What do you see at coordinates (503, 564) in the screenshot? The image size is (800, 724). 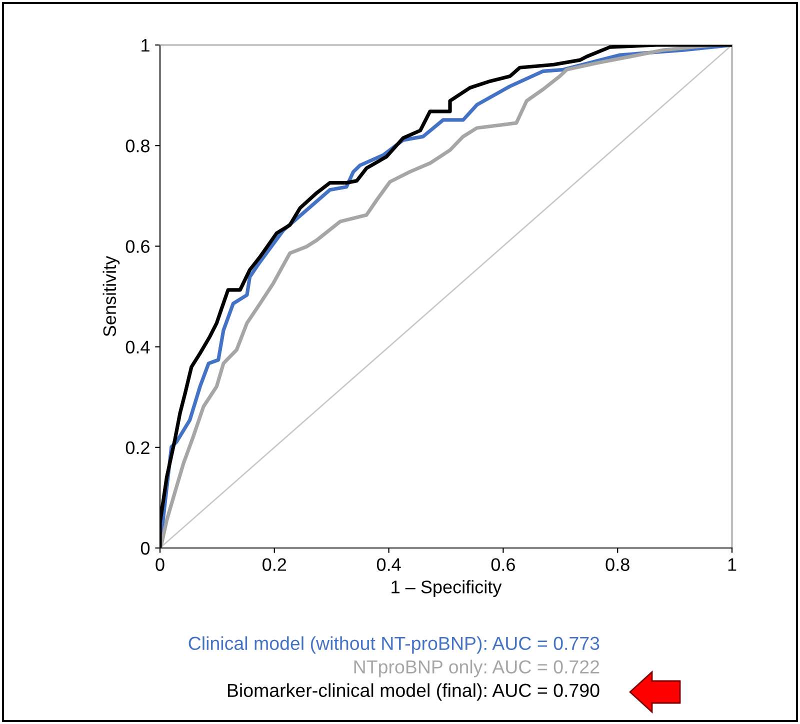 I see `x-tick-label: 0.6` at bounding box center [503, 564].